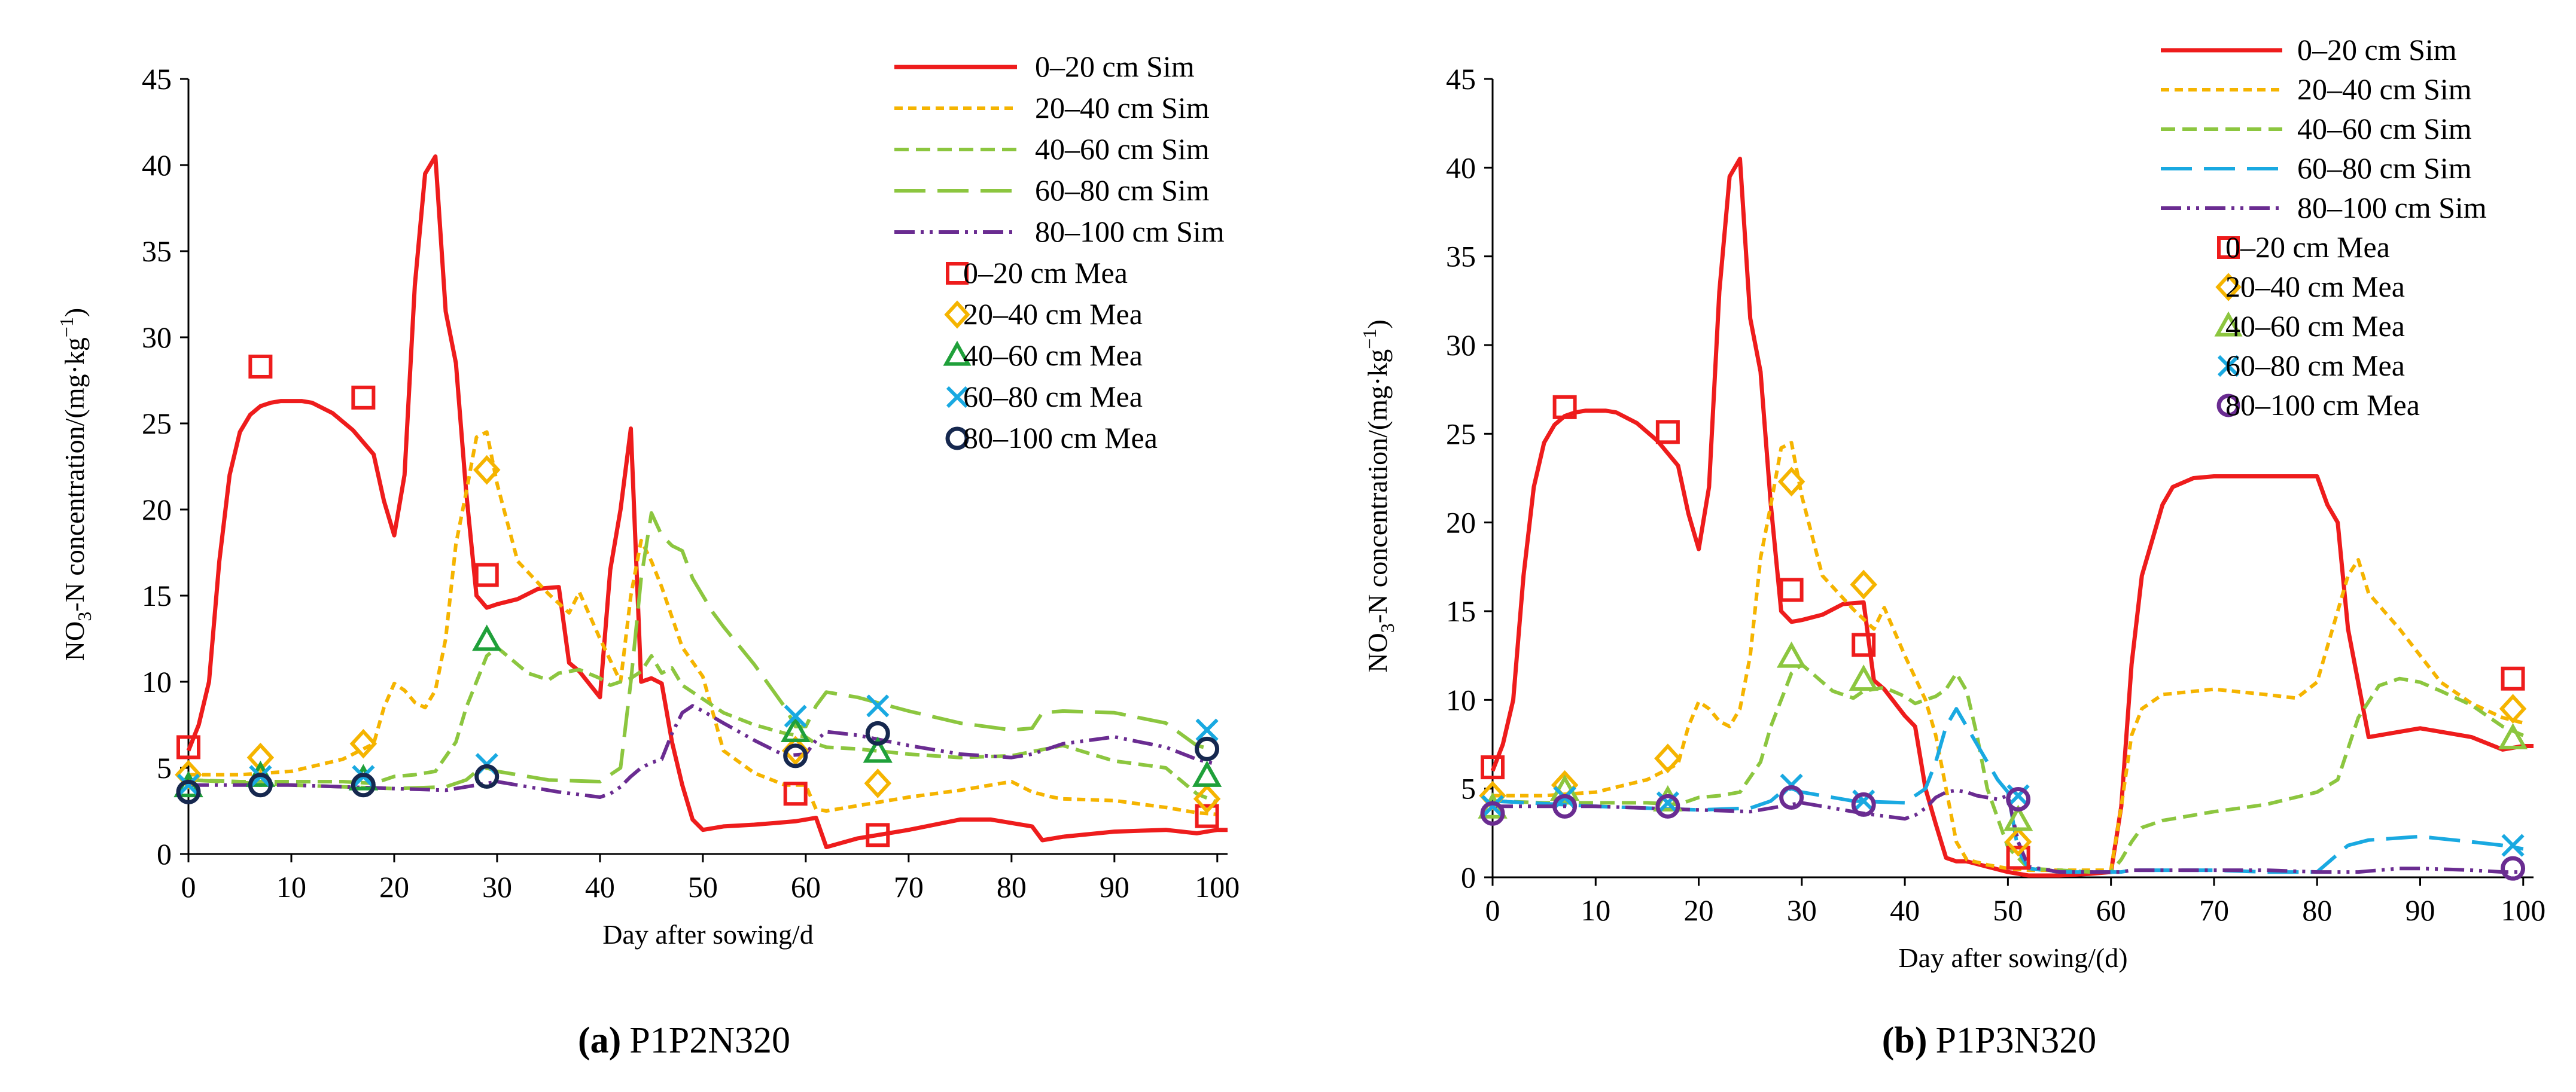 The image size is (2576, 1092). I want to click on panel-b-ylabel-rest: -N concentration/(mg·kg, so click(1377, 487).